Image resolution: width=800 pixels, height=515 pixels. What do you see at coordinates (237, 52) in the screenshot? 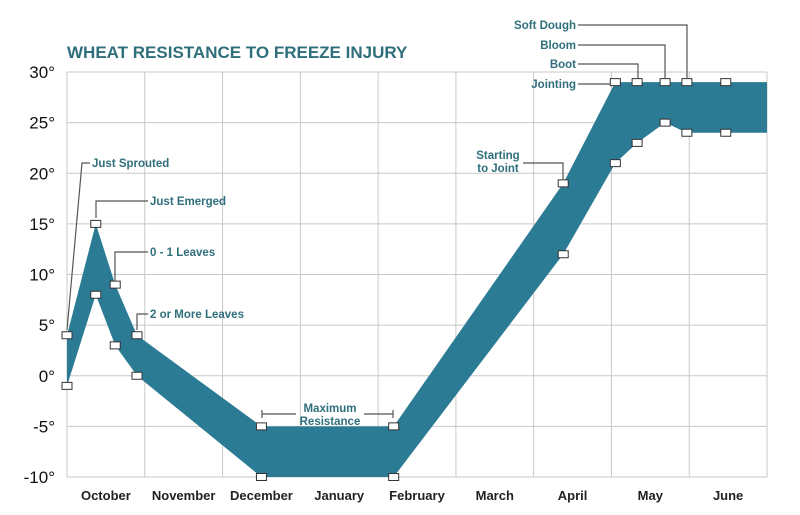
I see `chart-title: WHEAT RESISTANCE TO FREEZE INJURY` at bounding box center [237, 52].